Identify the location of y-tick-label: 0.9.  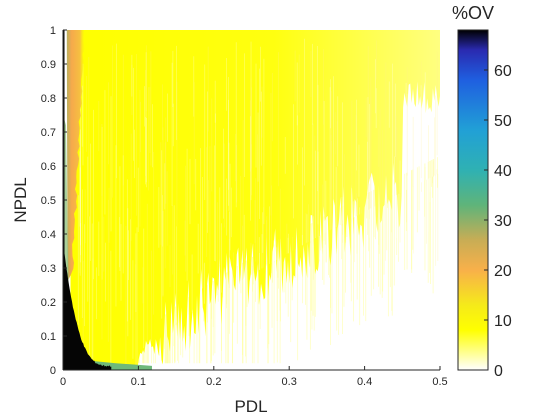
(48, 65).